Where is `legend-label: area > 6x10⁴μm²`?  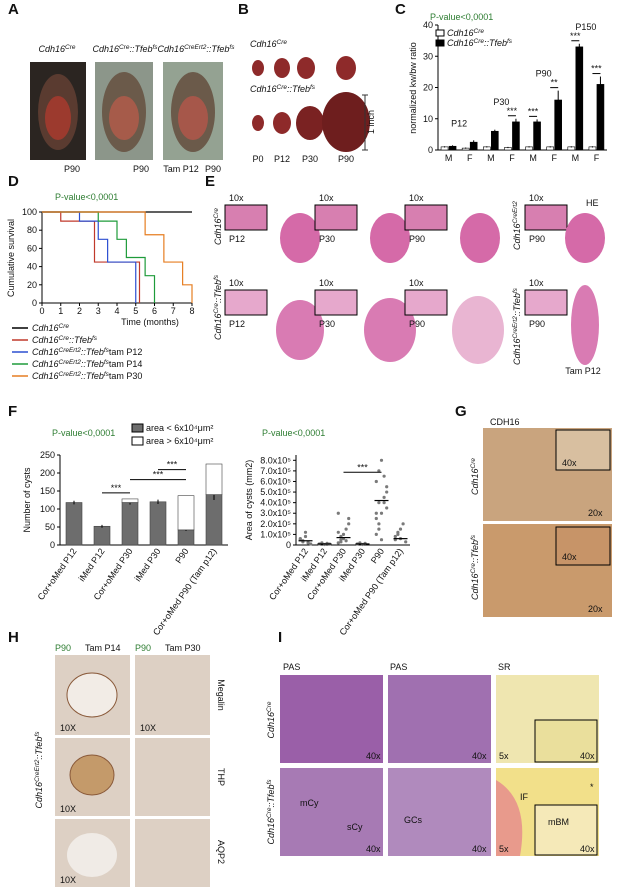 legend-label: area > 6x10⁴μm² is located at coordinates (179, 441).